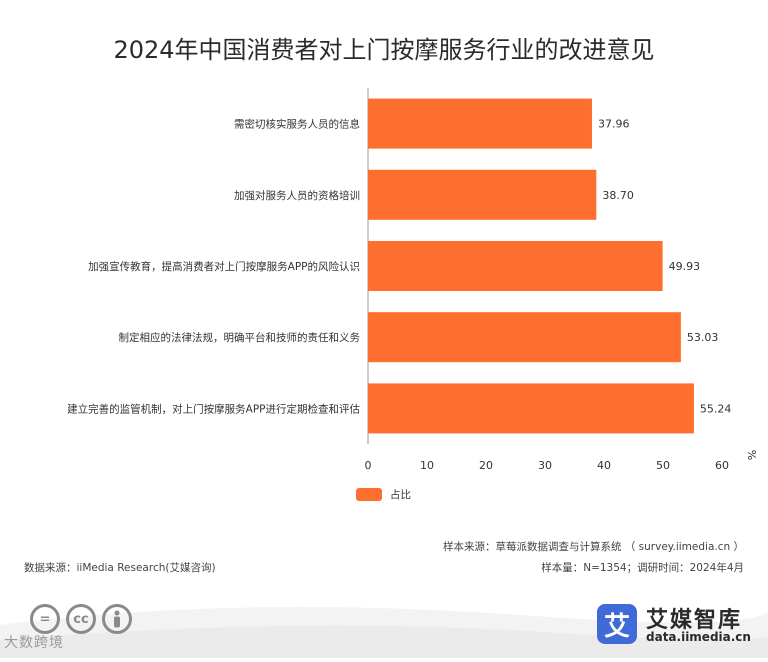 The width and height of the screenshot is (768, 662). Describe the element at coordinates (722, 465) in the screenshot. I see `x-tick-label: 60` at that location.